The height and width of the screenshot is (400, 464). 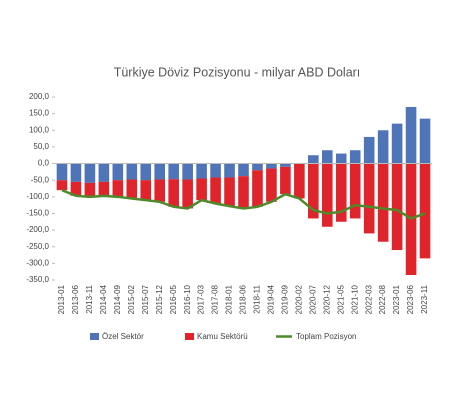 What do you see at coordinates (37, 246) in the screenshot?
I see `y-tick-label: -250,0` at bounding box center [37, 246].